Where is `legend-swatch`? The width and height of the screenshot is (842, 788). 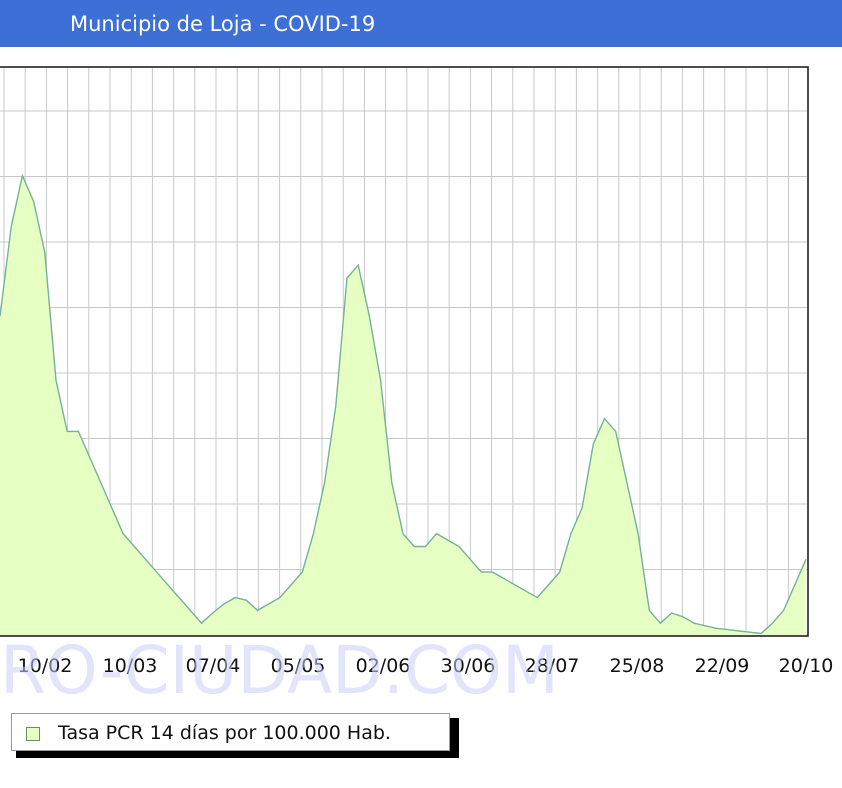 legend-swatch is located at coordinates (33, 734).